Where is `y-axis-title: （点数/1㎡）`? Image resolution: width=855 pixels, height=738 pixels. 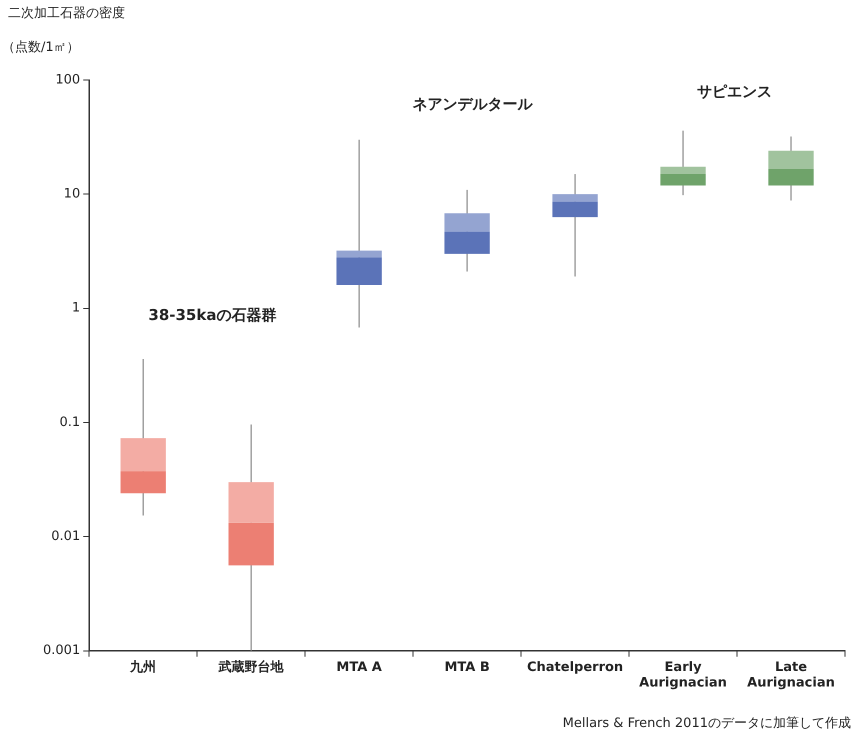 y-axis-title: （点数/1㎡） is located at coordinates (41, 47).